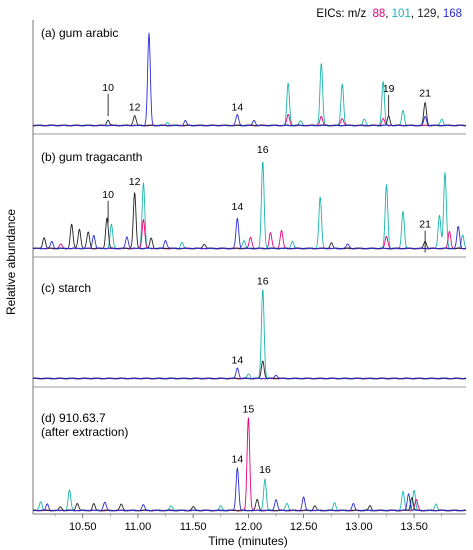 The width and height of the screenshot is (473, 550). Describe the element at coordinates (249, 409) in the screenshot. I see `peak-label: 15` at that location.